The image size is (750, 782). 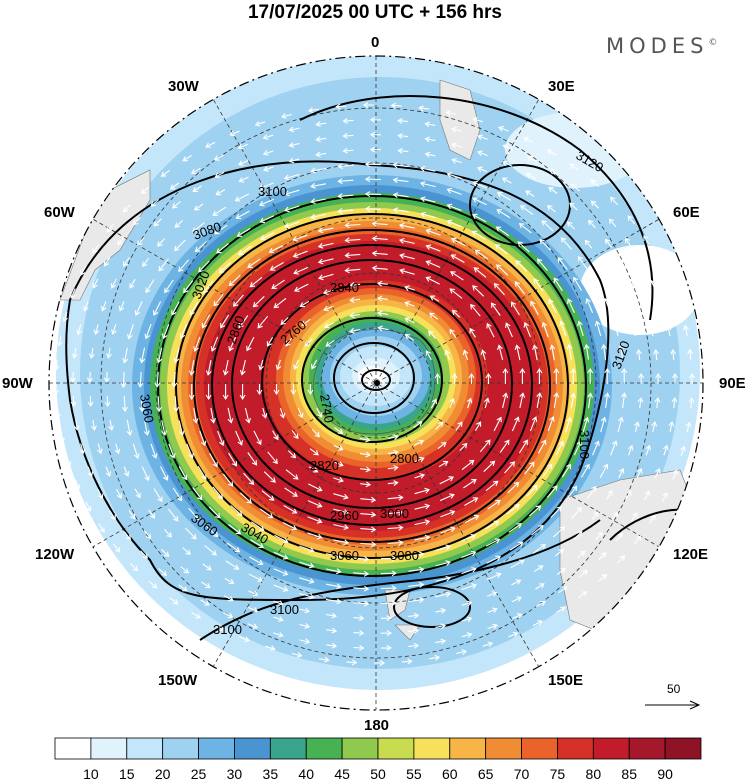 I want to click on colorbar-tick-label: 85, so click(x=629, y=774).